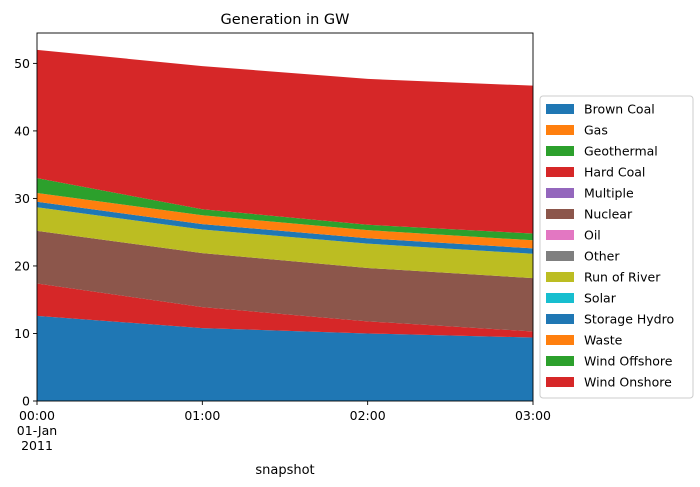 The width and height of the screenshot is (700, 487). Describe the element at coordinates (619, 109) in the screenshot. I see `legend-label-brown-coal: Brown Coal` at that location.